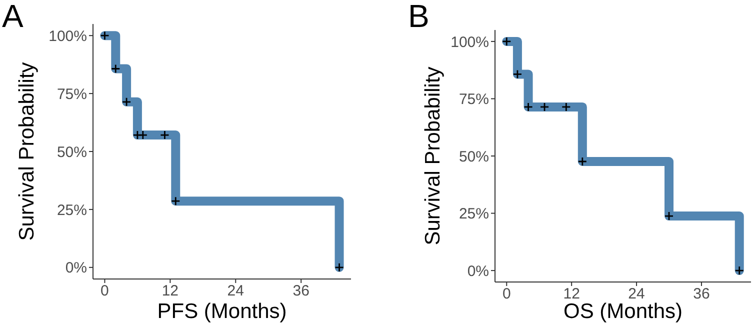 The image size is (756, 330). Describe the element at coordinates (13, 17) in the screenshot. I see `chart-title: A` at that location.